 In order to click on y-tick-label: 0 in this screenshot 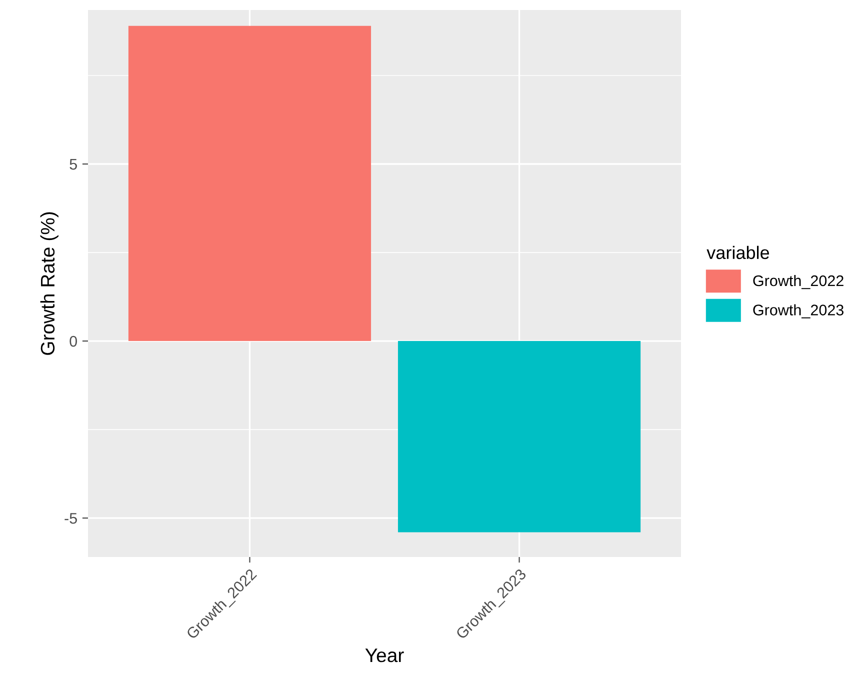, I will do `click(73, 341)`.